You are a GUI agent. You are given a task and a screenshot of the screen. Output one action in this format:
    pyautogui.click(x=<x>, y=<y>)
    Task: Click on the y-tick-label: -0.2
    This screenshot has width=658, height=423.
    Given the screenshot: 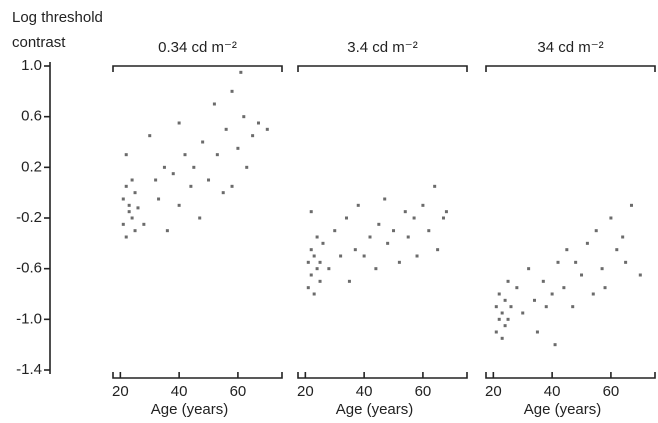 What is the action you would take?
    pyautogui.click(x=29, y=217)
    